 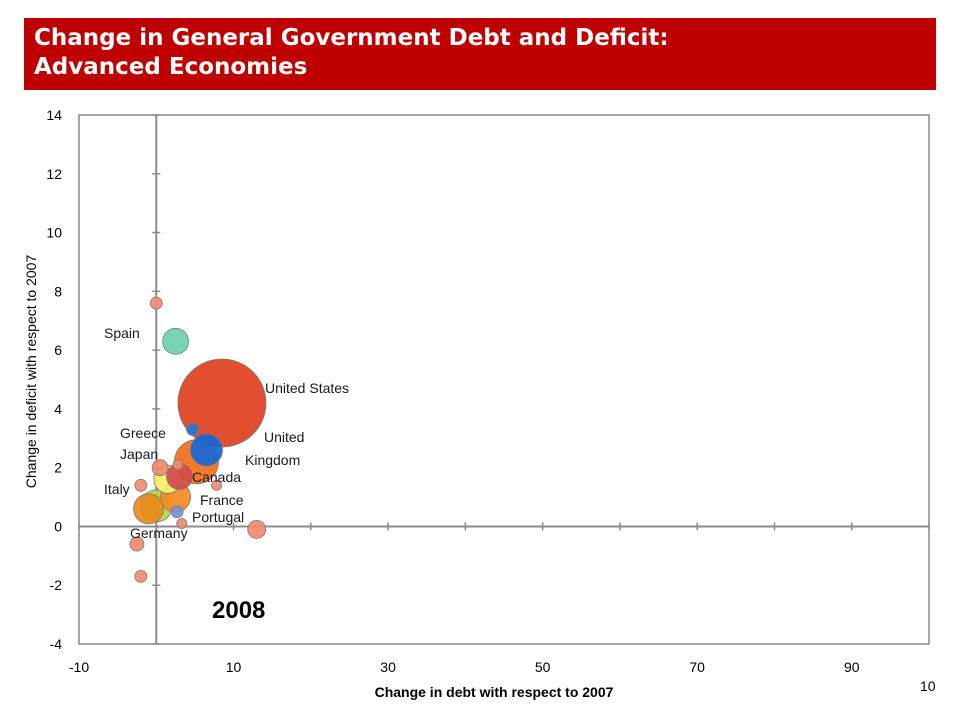 I want to click on point-label-united-states: United States, so click(x=307, y=388).